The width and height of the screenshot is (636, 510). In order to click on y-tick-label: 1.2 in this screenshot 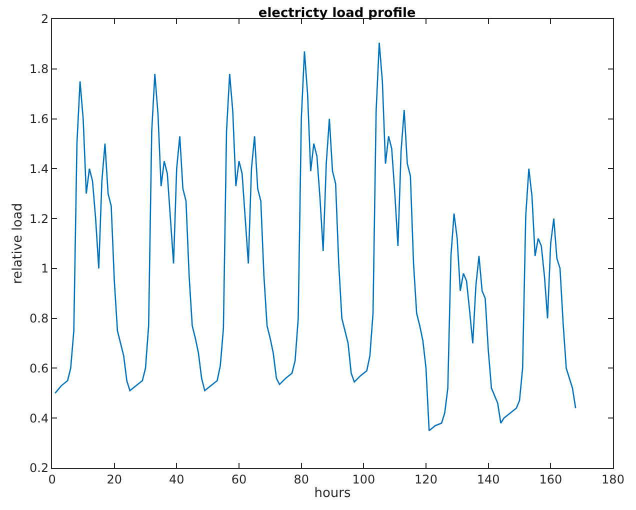, I will do `click(39, 219)`.